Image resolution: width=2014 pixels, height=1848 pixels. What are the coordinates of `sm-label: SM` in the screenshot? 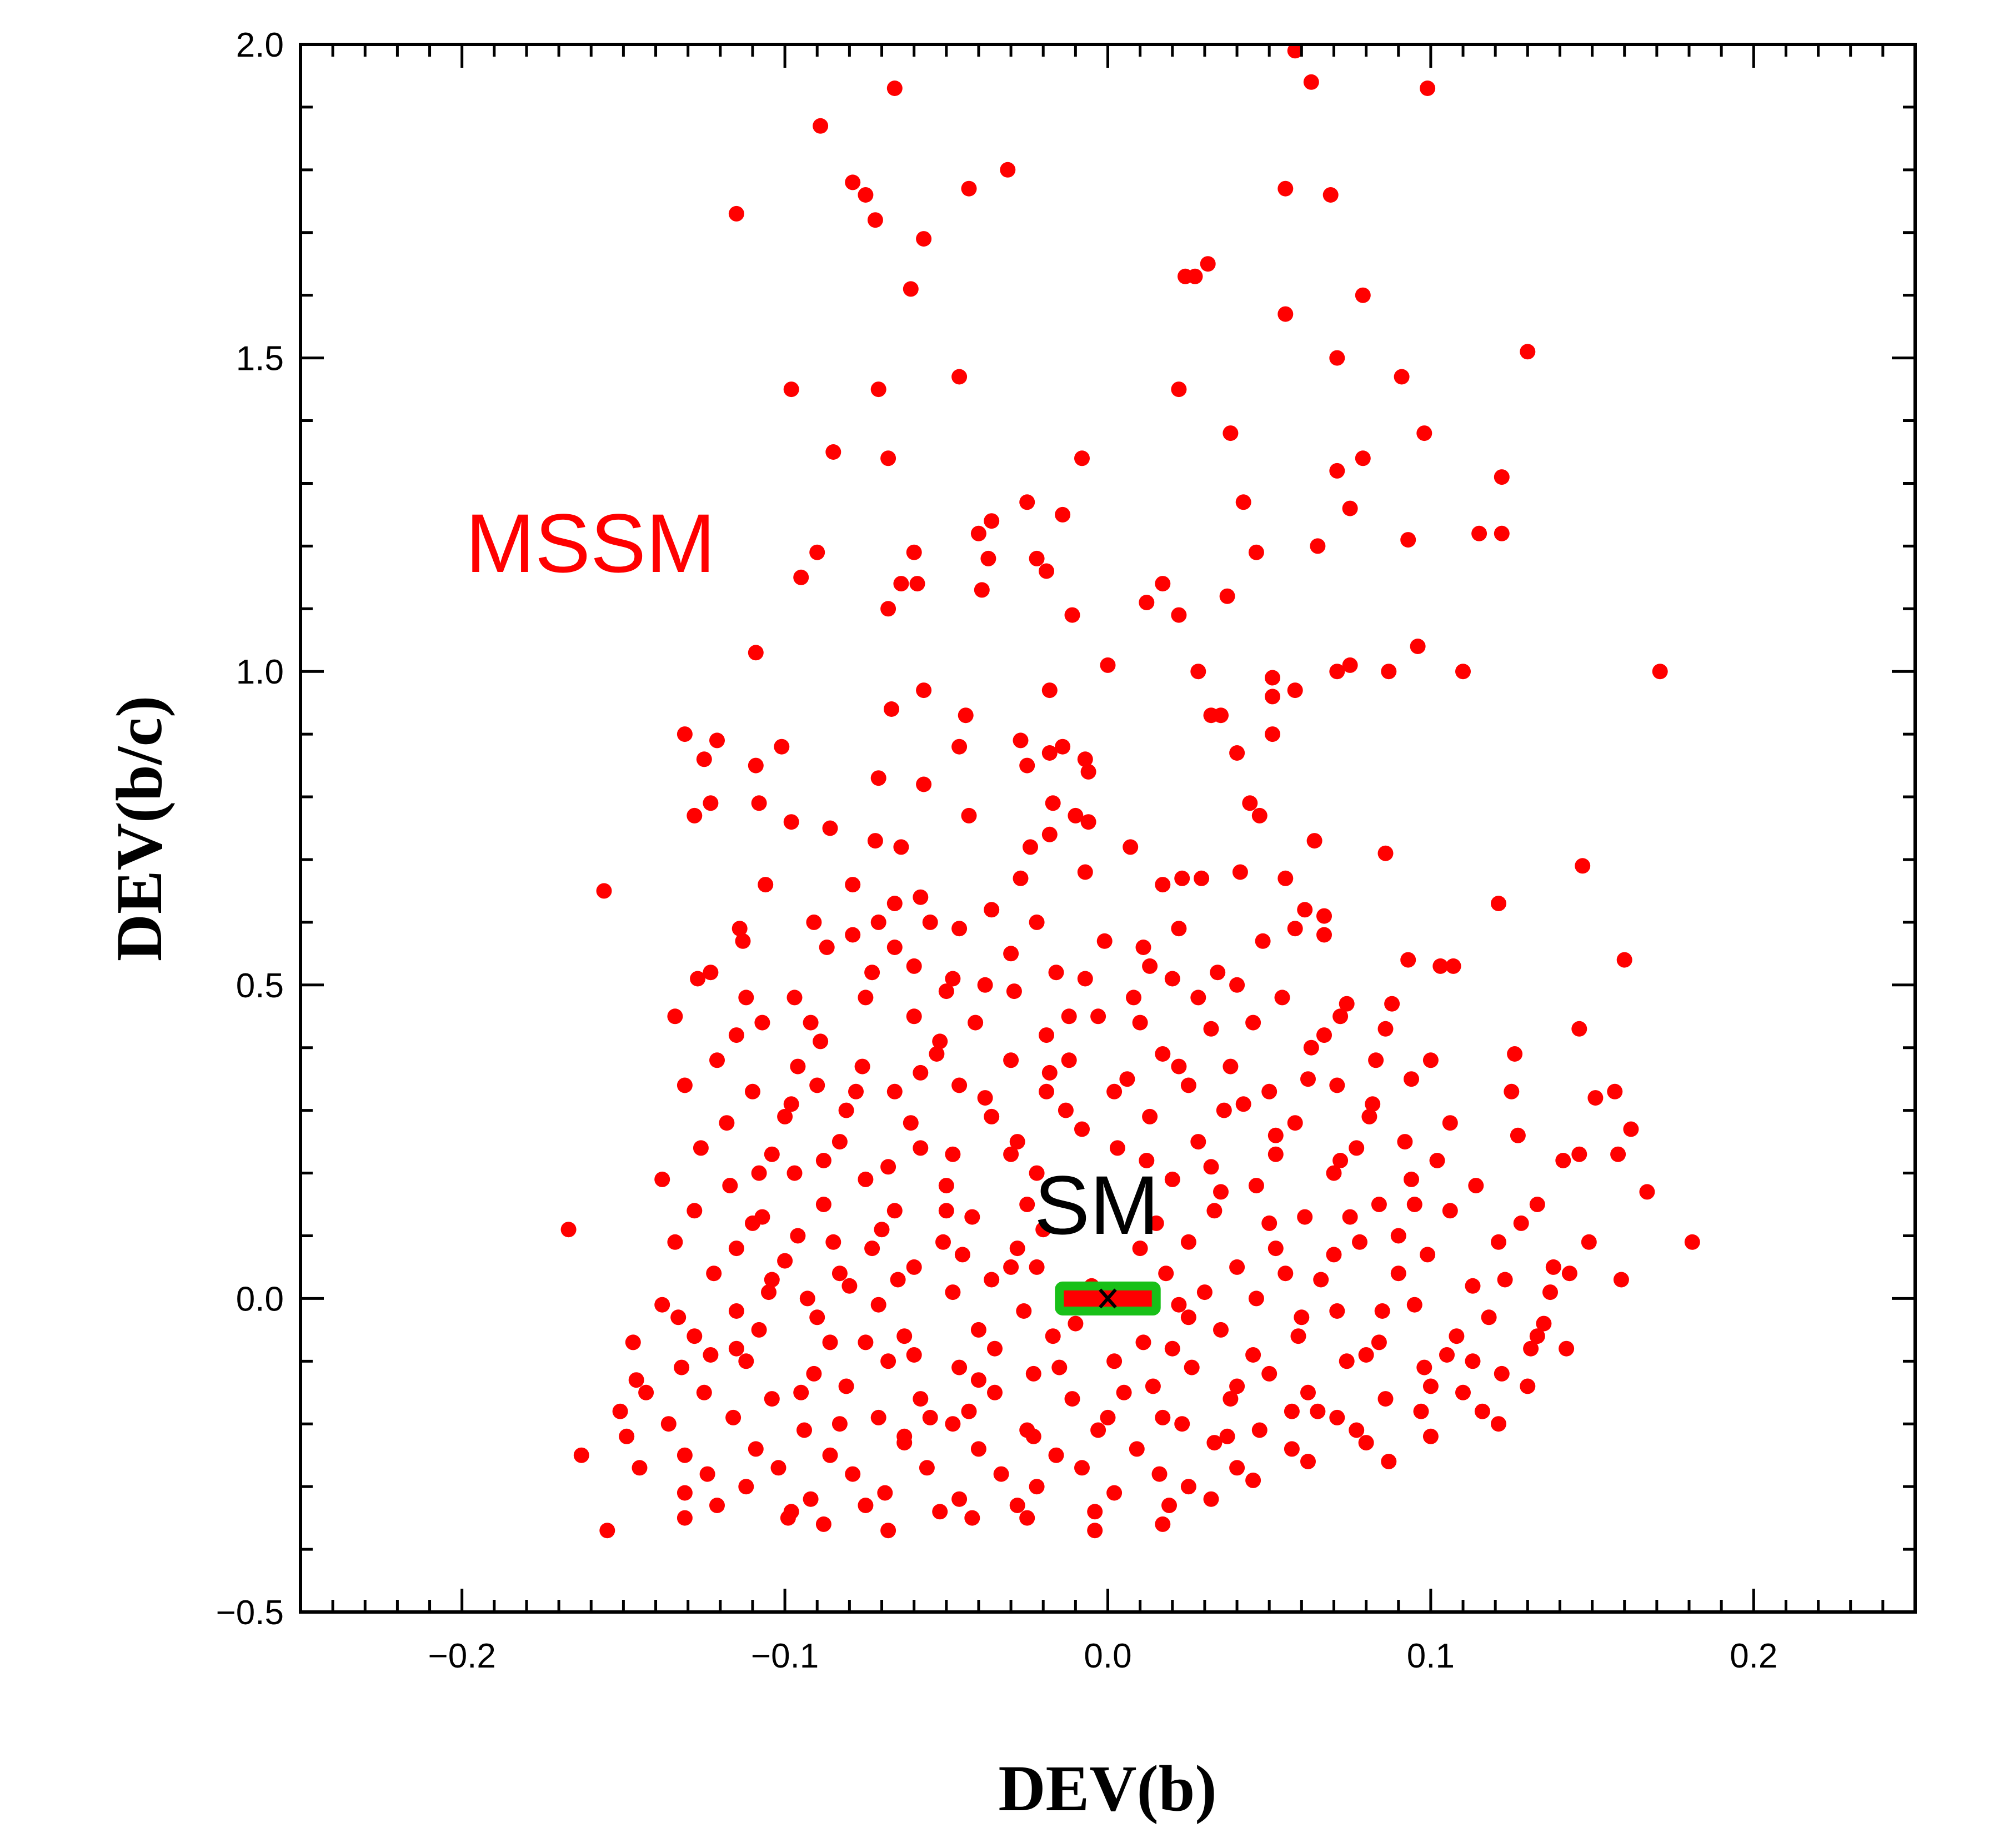 It's located at (1096, 1205).